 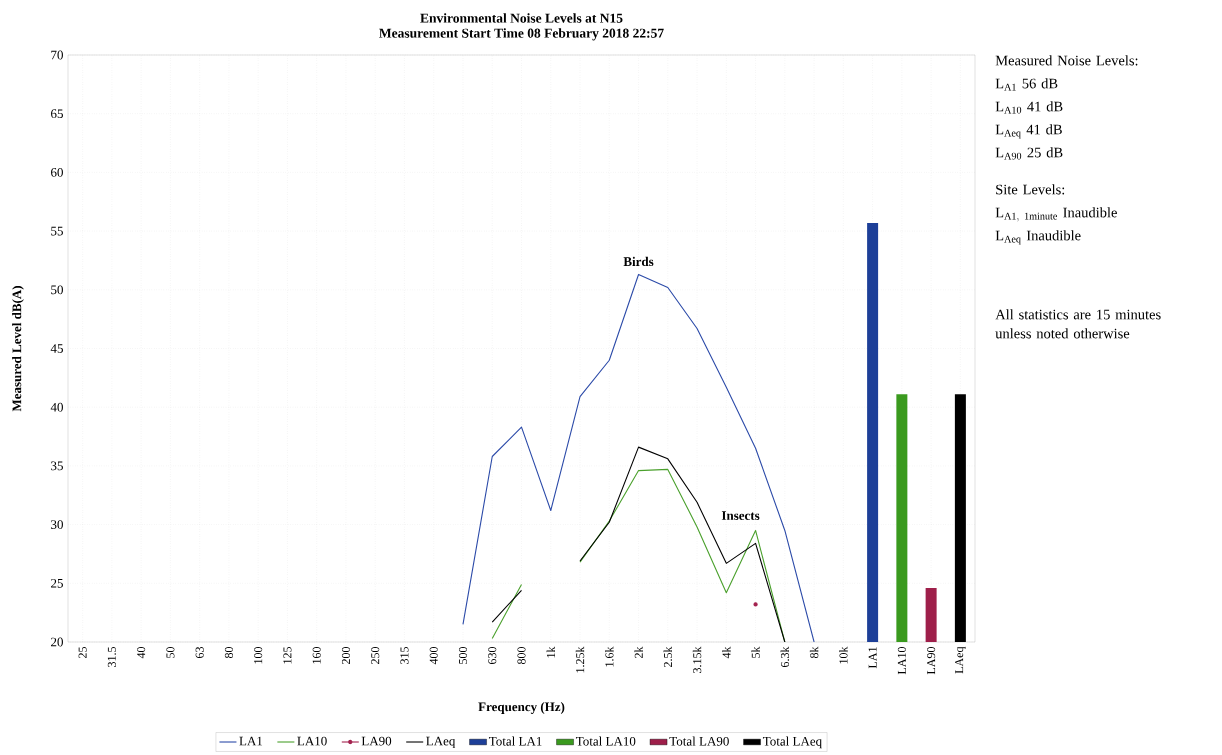 What do you see at coordinates (258, 655) in the screenshot?
I see `x-tick-label: 100` at bounding box center [258, 655].